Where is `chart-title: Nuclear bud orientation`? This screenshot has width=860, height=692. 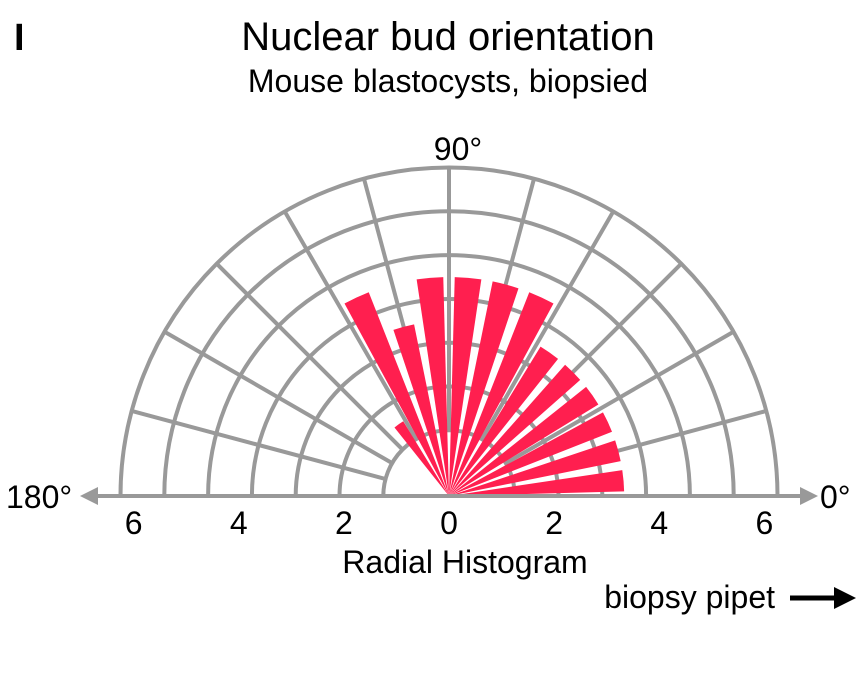
chart-title: Nuclear bud orientation is located at coordinates (448, 37).